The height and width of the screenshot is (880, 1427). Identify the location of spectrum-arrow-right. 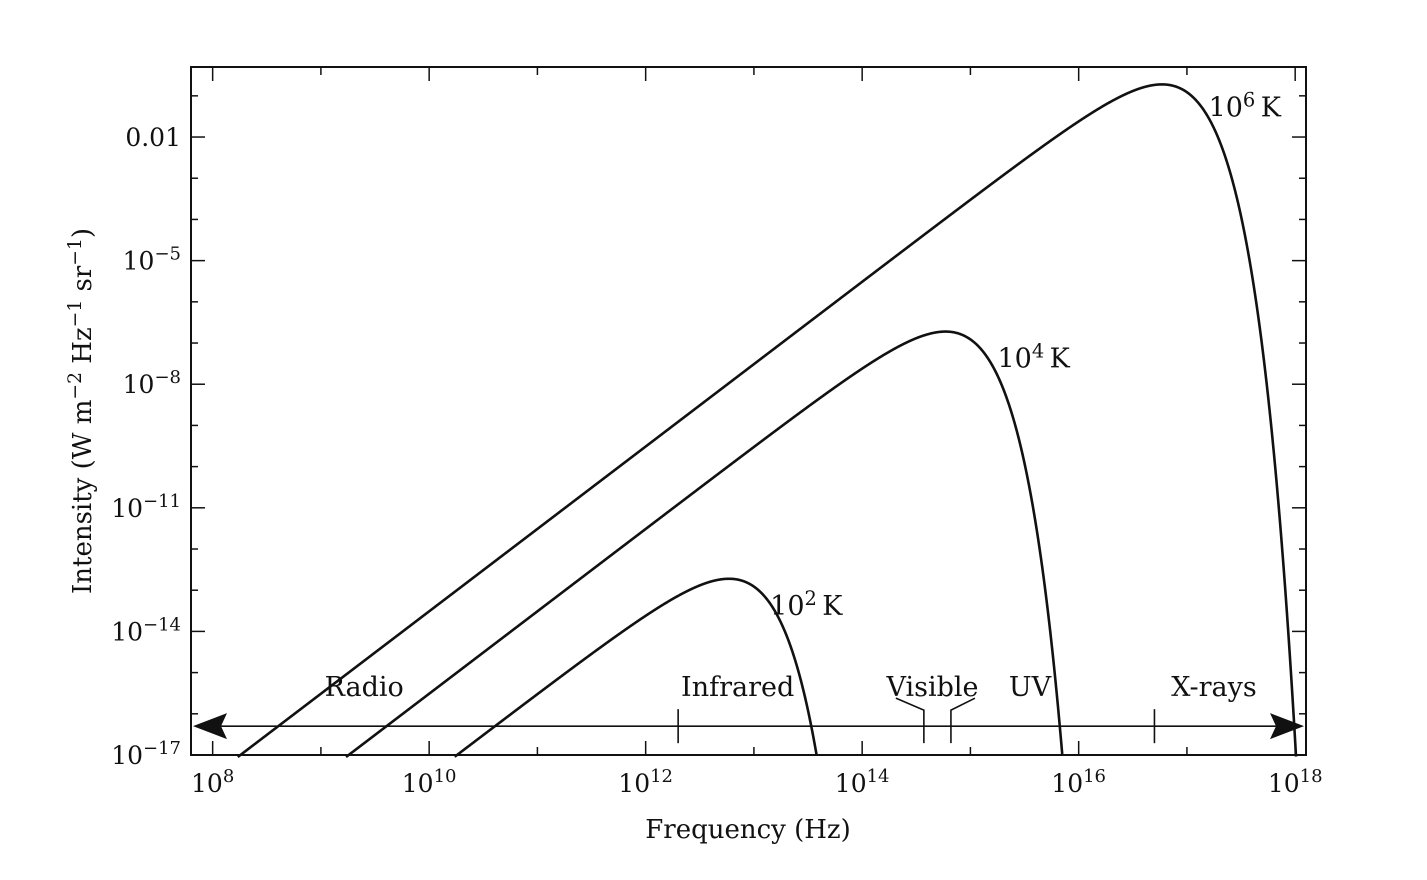
(1287, 726).